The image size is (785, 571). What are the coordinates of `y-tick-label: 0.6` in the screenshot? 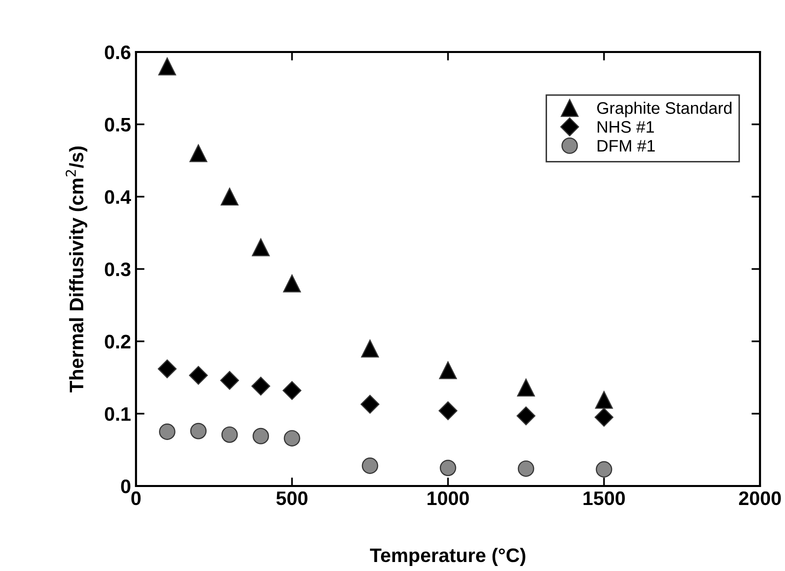 It's located at (117, 52).